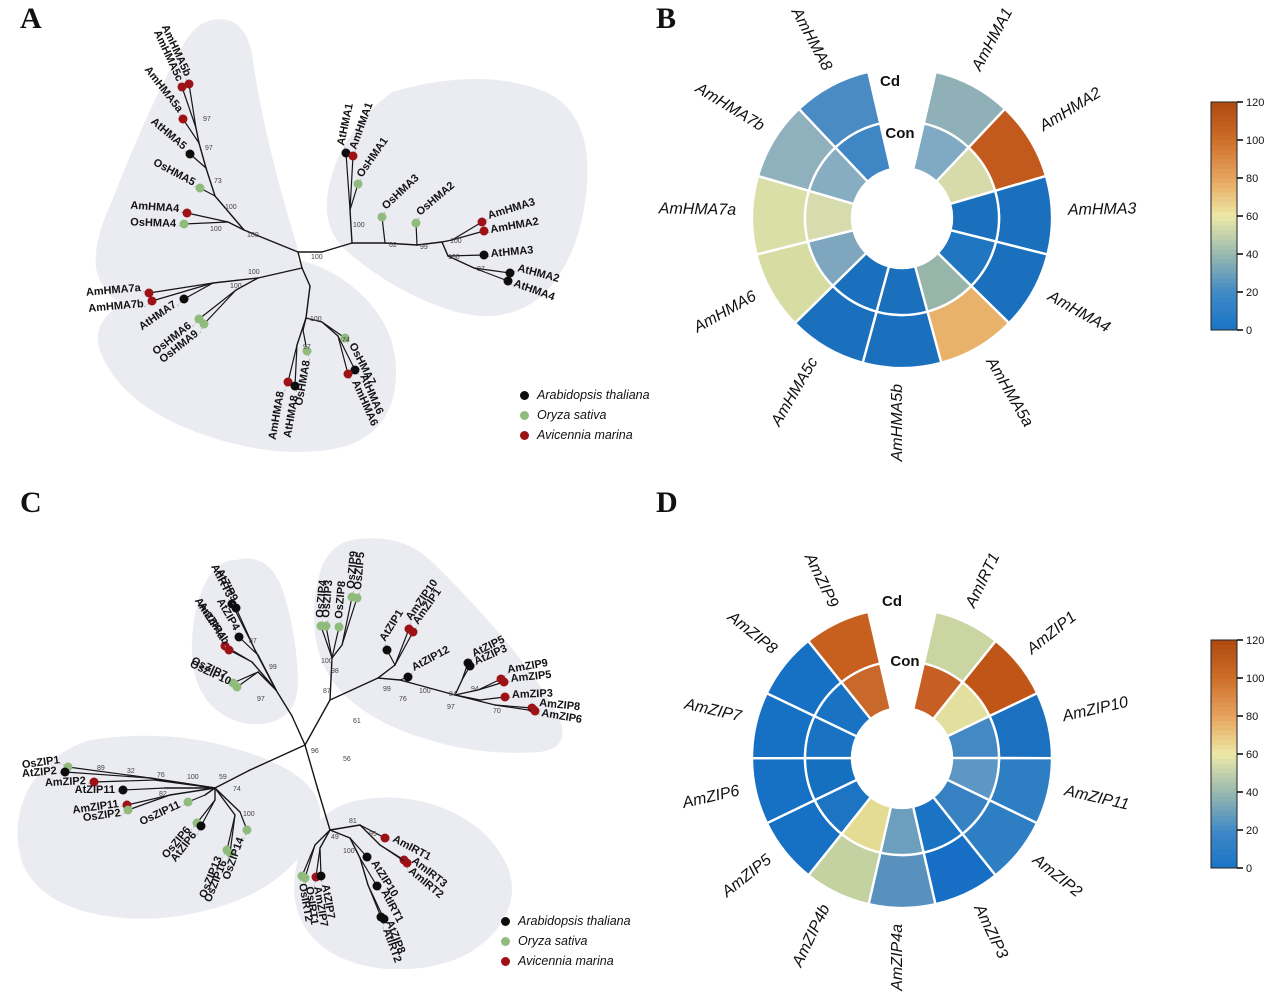 The width and height of the screenshot is (1269, 997). What do you see at coordinates (351, 183) in the screenshot?
I see `tip-branch-AmHMA1` at bounding box center [351, 183].